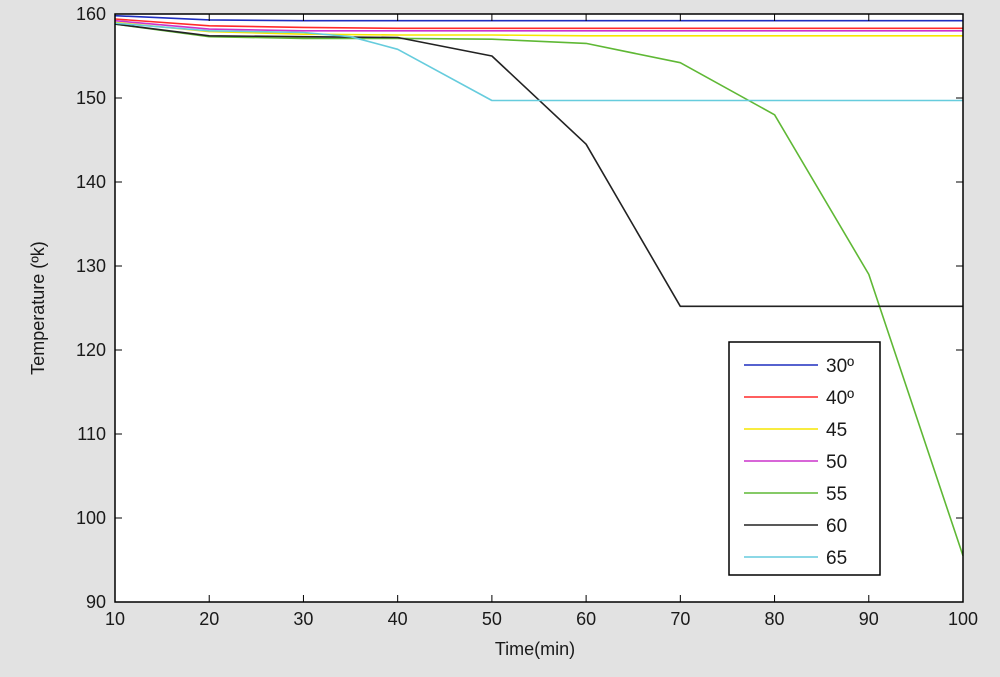  I want to click on x-tick-label: 50, so click(492, 619).